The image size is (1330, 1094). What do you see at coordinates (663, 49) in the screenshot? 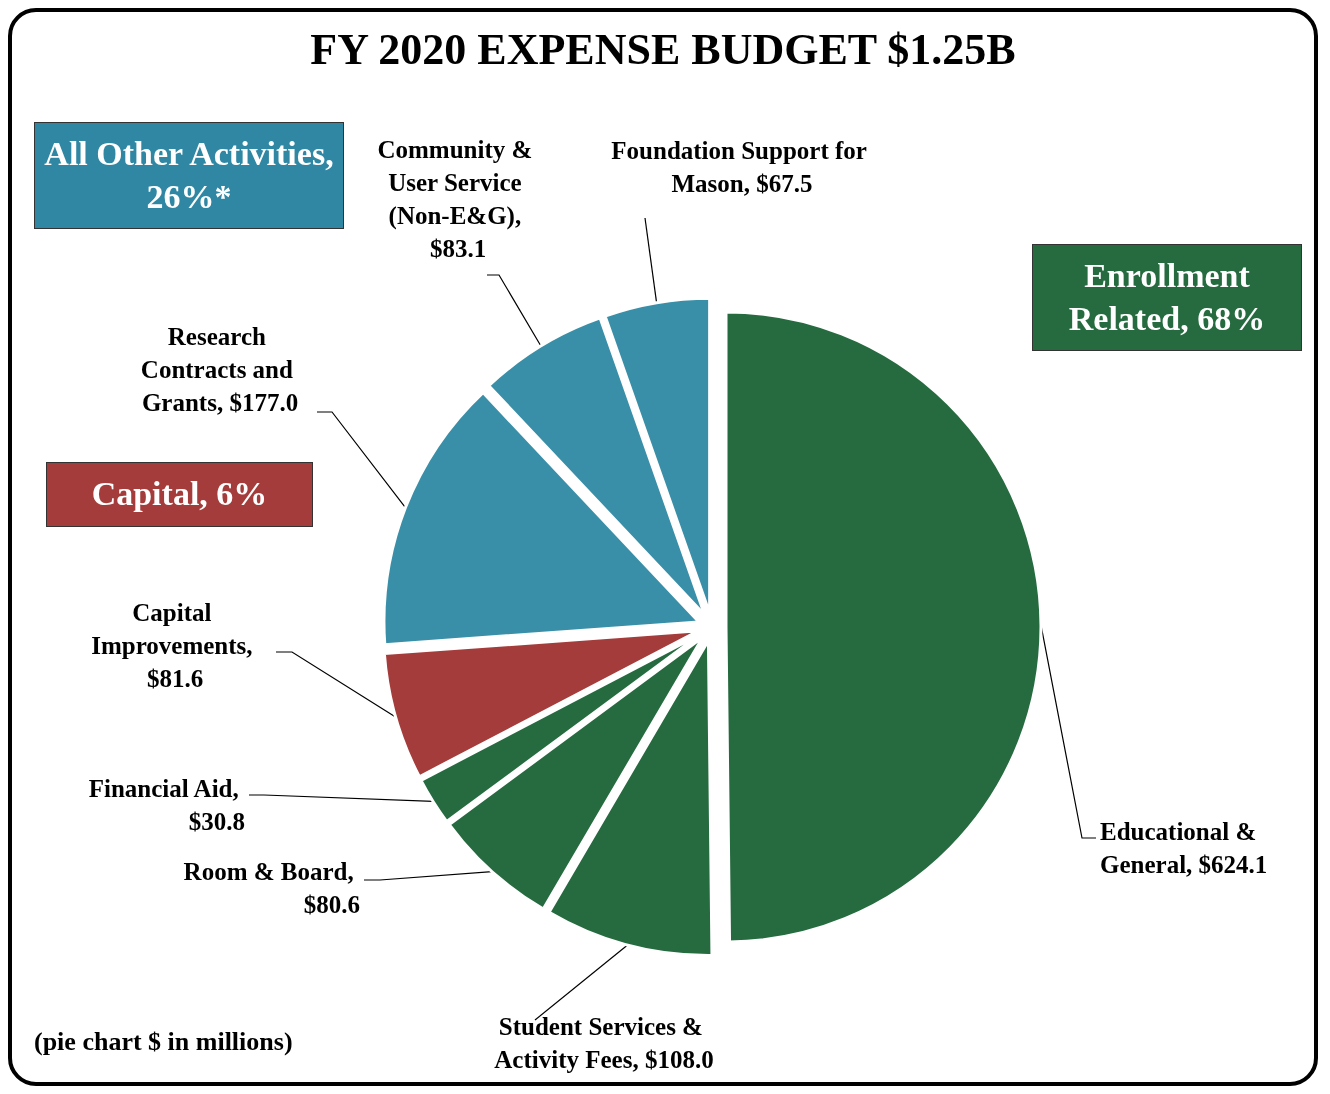
I see `chart-title: FY 2020 EXPENSE BUDGET $1.25B` at bounding box center [663, 49].